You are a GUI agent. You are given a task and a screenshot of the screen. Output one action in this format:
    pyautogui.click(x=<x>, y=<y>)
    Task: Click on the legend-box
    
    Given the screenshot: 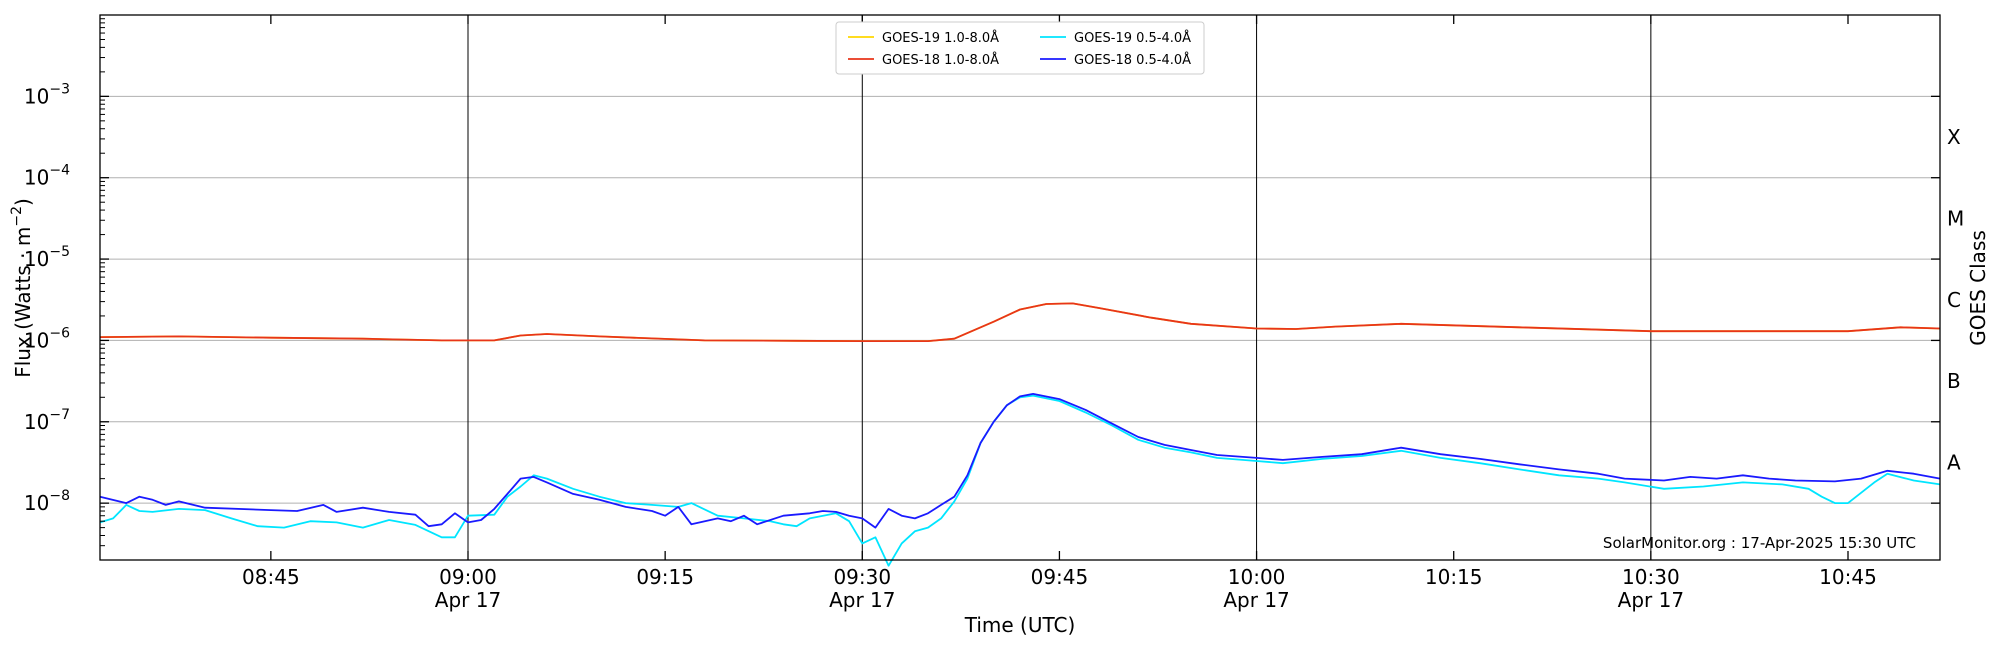 What is the action you would take?
    pyautogui.click(x=1020, y=48)
    